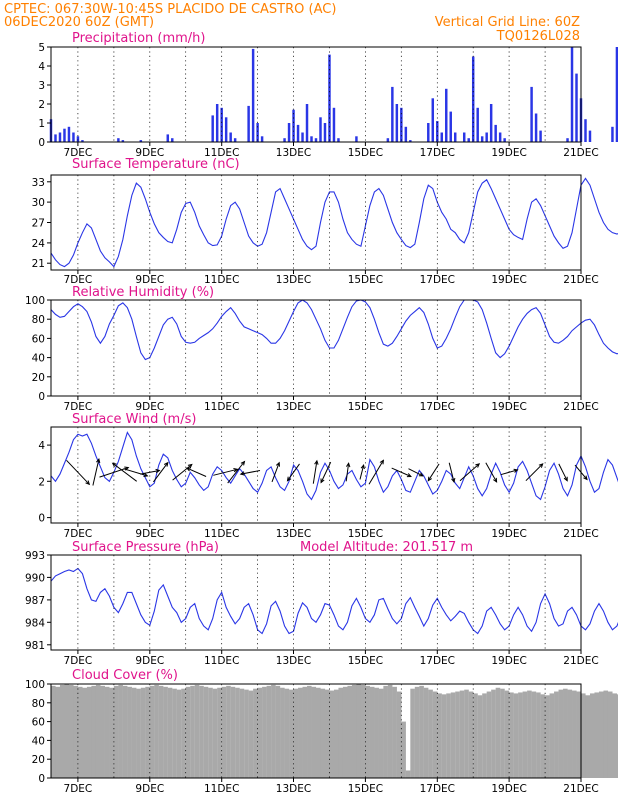 Image resolution: width=618 pixels, height=800 pixels. What do you see at coordinates (507, 22) in the screenshot?
I see `header-grid-note: Vertical Grid Line: 60Z` at bounding box center [507, 22].